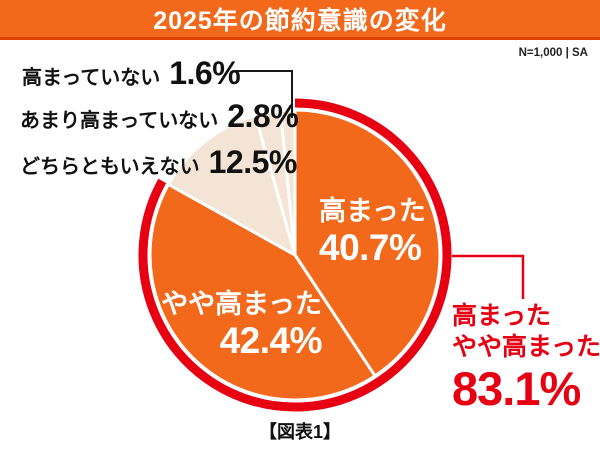  Describe the element at coordinates (370, 247) in the screenshot. I see `slice-value-label: 40.7%` at that location.